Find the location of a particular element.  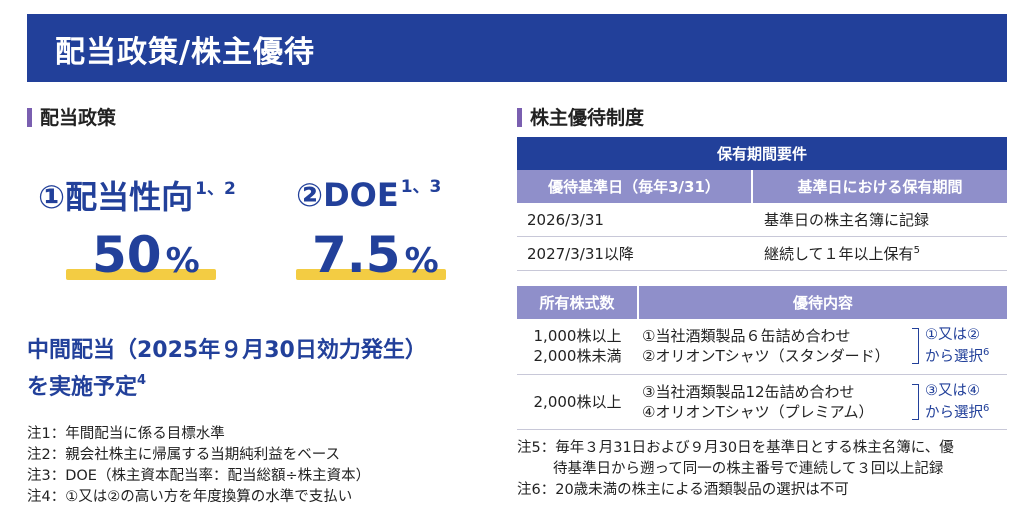

note-3: 注3：DOE（株主資本配当率：配当総額÷株主資本） is located at coordinates (199, 476).